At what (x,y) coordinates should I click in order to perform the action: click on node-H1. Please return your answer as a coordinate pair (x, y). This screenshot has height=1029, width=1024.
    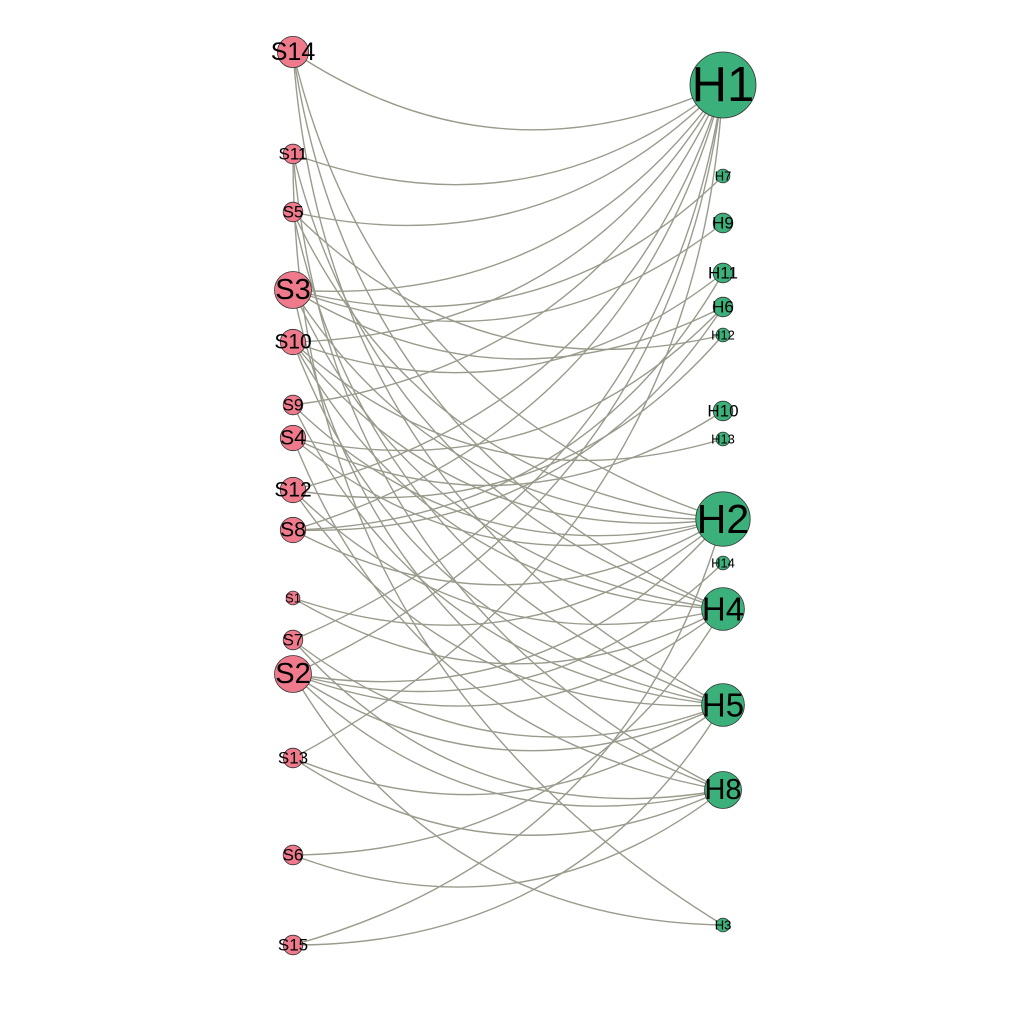
    Looking at the image, I should click on (723, 85).